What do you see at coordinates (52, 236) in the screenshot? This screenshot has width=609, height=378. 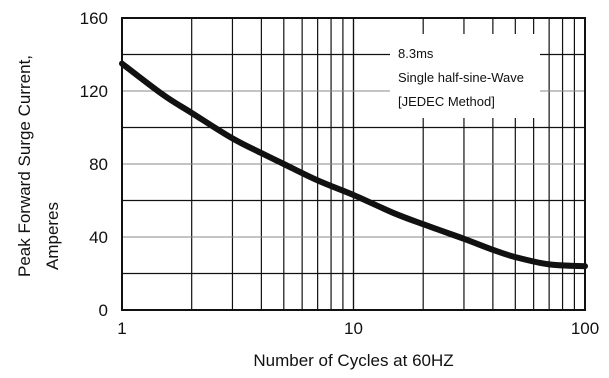 I see `y-axis-title-line-2: Amperes` at bounding box center [52, 236].